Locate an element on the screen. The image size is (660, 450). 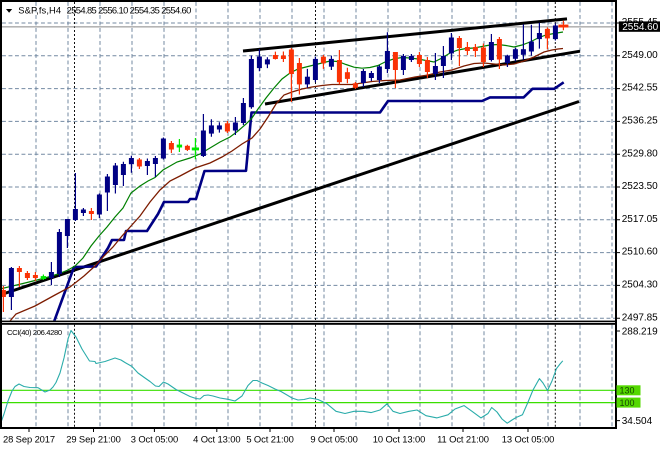
svg-text: 2497.85 is located at coordinates (640, 317).